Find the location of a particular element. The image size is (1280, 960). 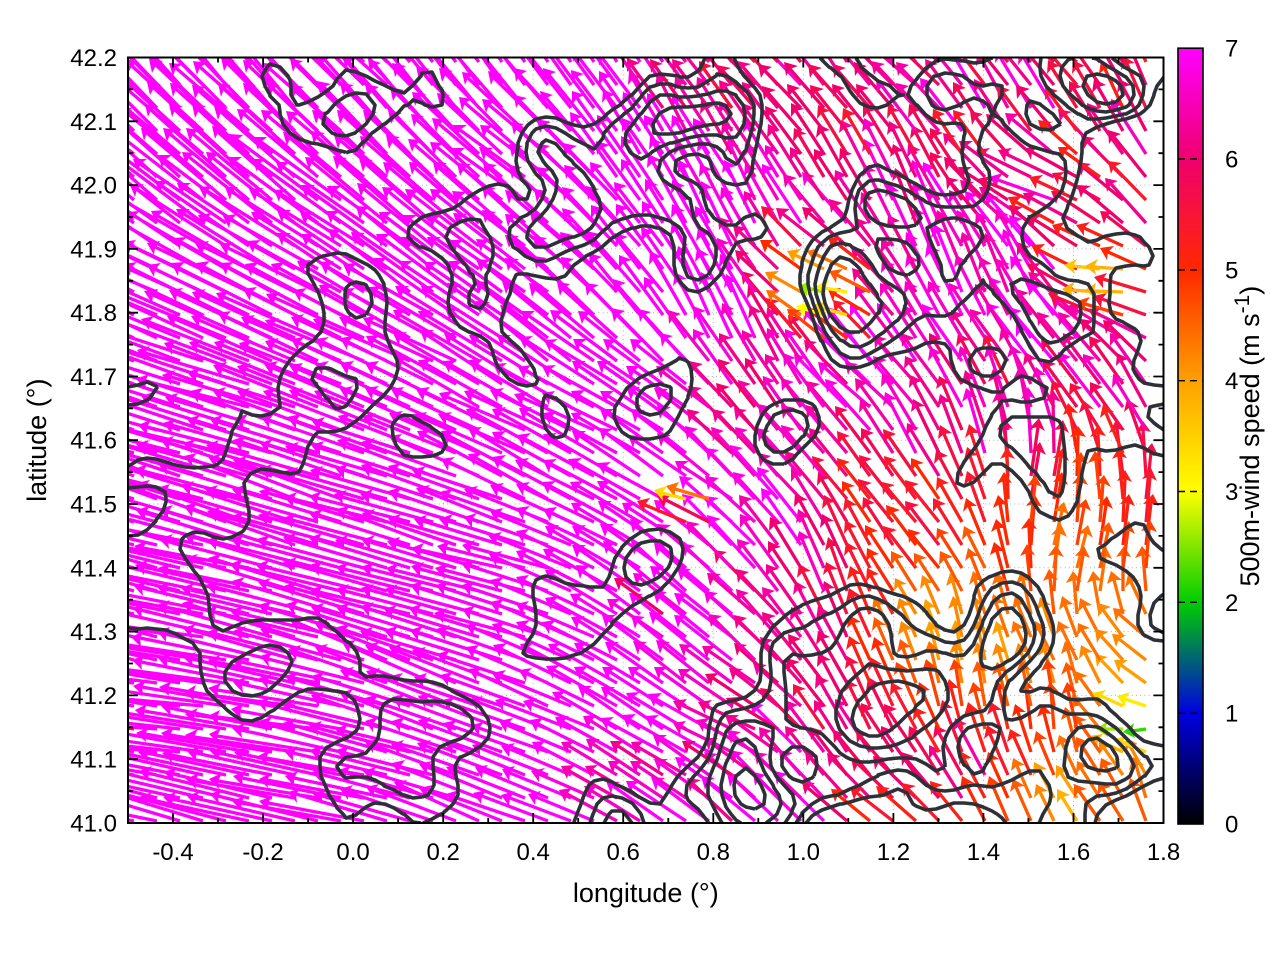

svg-text: 41.1 is located at coordinates (93, 760).